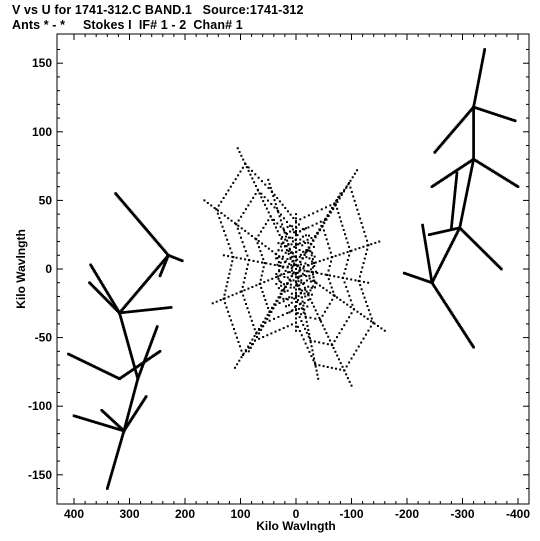 This screenshot has height=541, width=540. What do you see at coordinates (44, 338) in the screenshot?
I see `y-tick-label: -50` at bounding box center [44, 338].